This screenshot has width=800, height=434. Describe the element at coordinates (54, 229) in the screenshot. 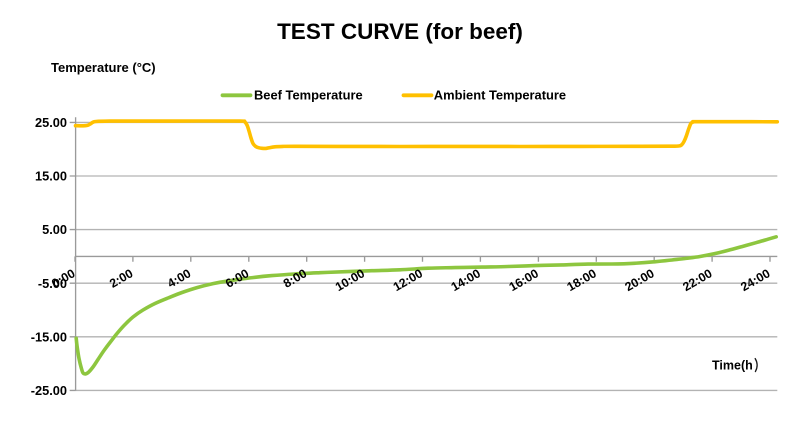

I see `svg-text: 5.00` at that location.